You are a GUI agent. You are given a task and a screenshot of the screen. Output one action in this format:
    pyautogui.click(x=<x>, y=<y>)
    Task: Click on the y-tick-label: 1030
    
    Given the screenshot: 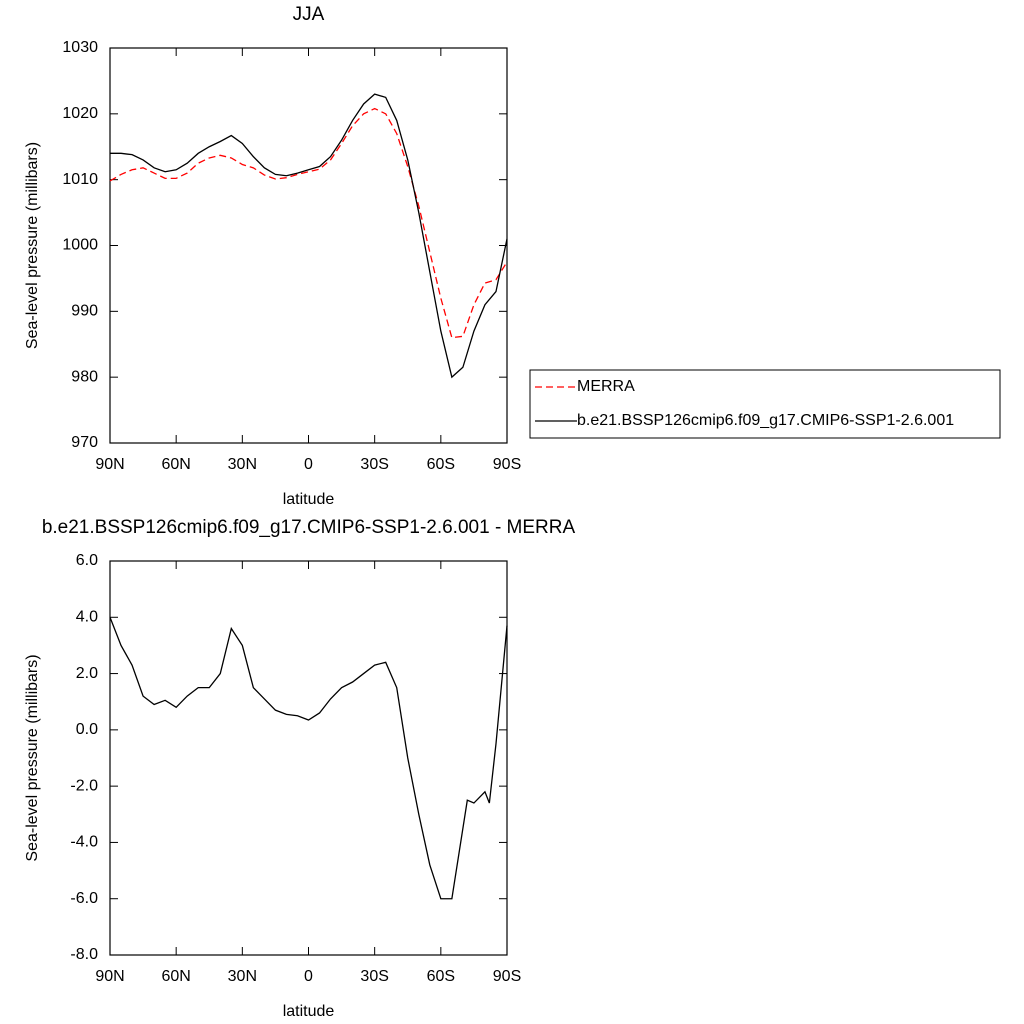 What is the action you would take?
    pyautogui.click(x=80, y=47)
    